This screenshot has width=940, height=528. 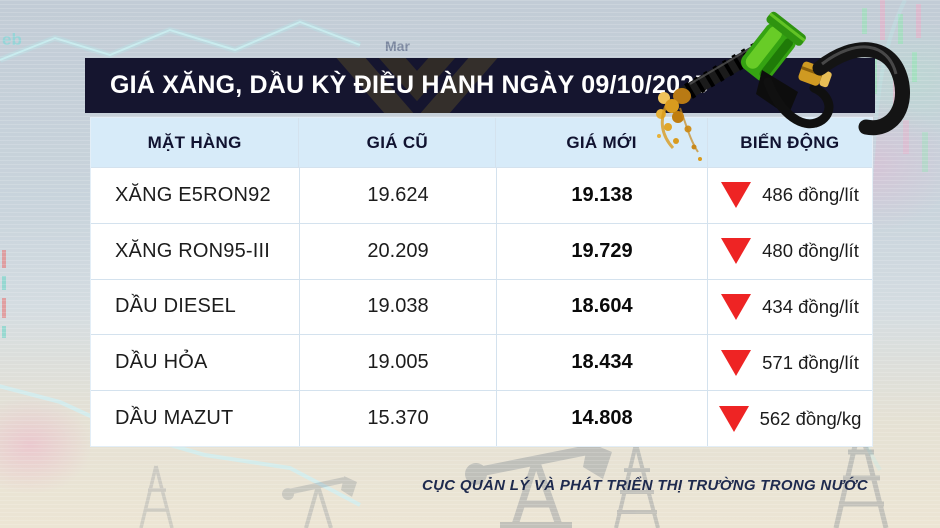 I want to click on change-cell: 562 đồng/kg, so click(x=789, y=418).